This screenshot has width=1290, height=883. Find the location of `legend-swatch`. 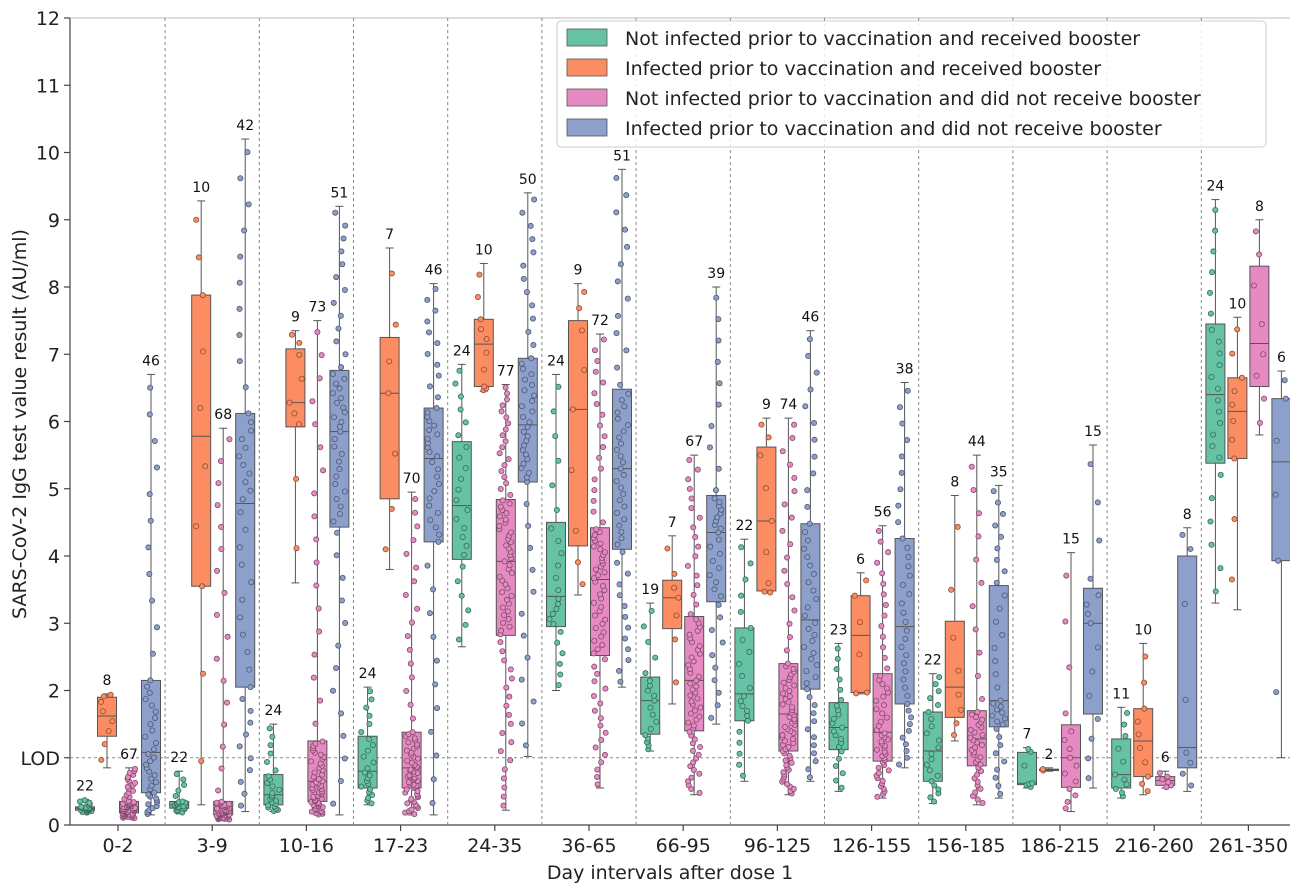

legend-swatch is located at coordinates (587, 37).